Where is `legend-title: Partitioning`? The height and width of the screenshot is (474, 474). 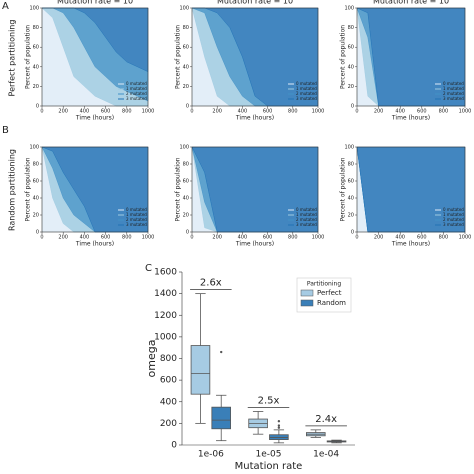
legend-title: Partitioning is located at coordinates (324, 284).